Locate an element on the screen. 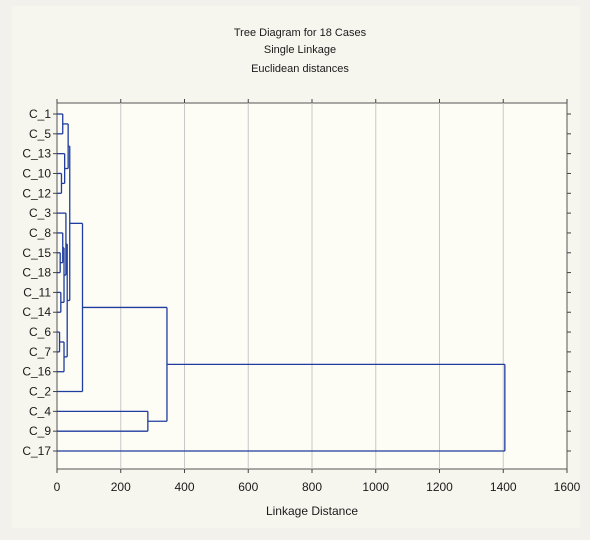 This screenshot has height=540, width=590. title-line-2: Single Linkage is located at coordinates (300, 50).